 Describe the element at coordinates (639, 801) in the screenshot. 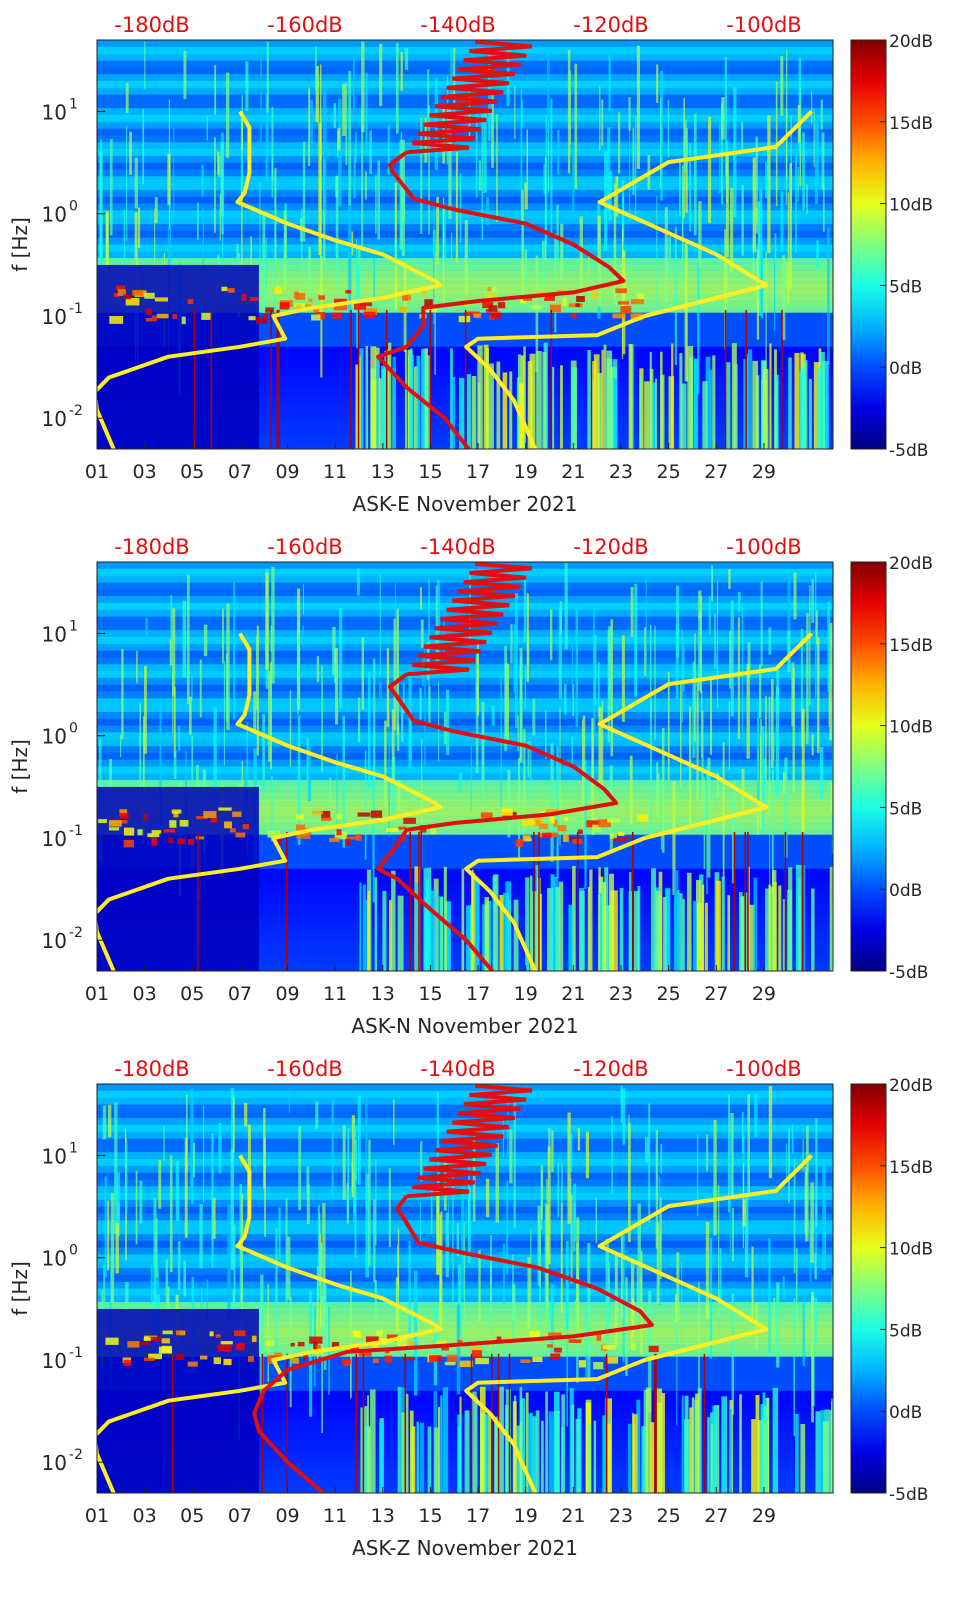

I see `high-noise-model-curve` at that location.